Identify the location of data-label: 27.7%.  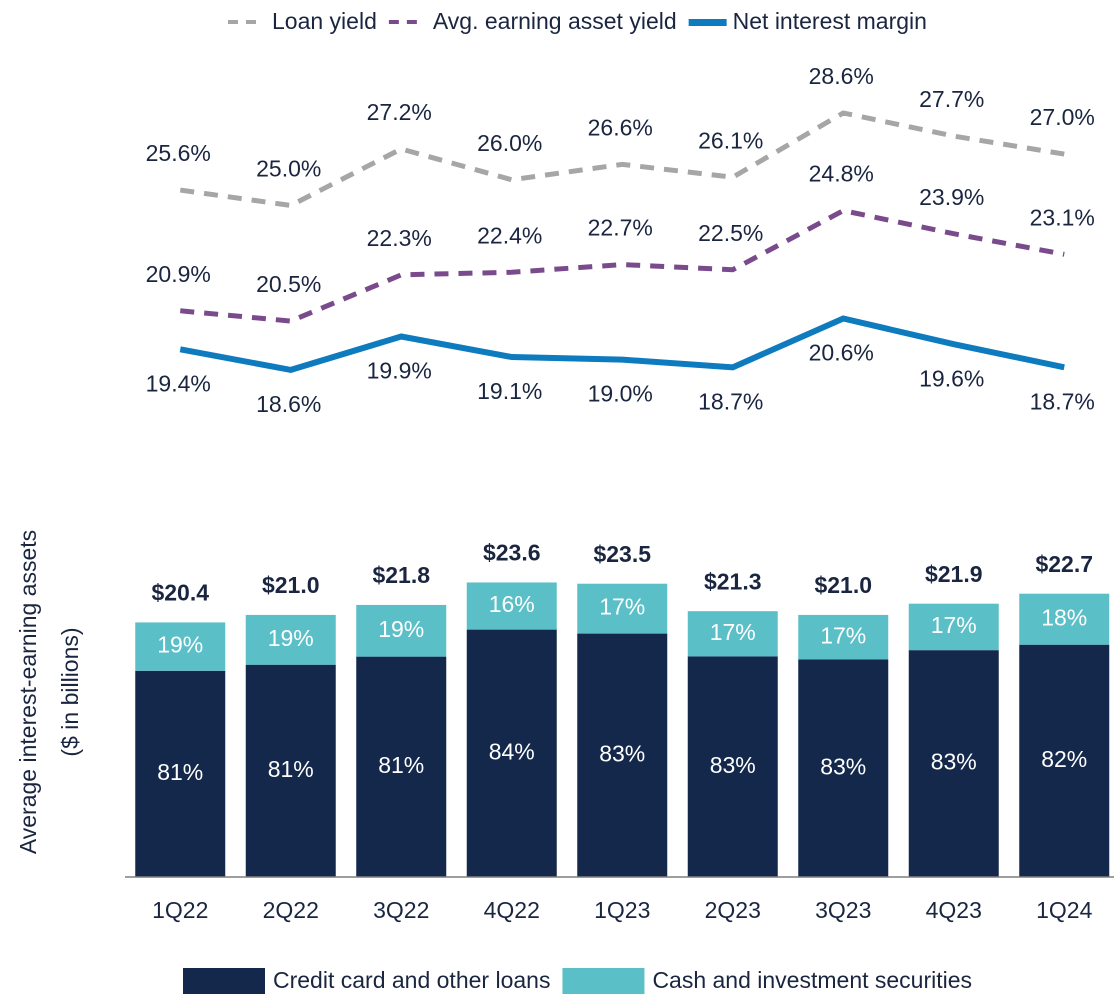
(951, 99).